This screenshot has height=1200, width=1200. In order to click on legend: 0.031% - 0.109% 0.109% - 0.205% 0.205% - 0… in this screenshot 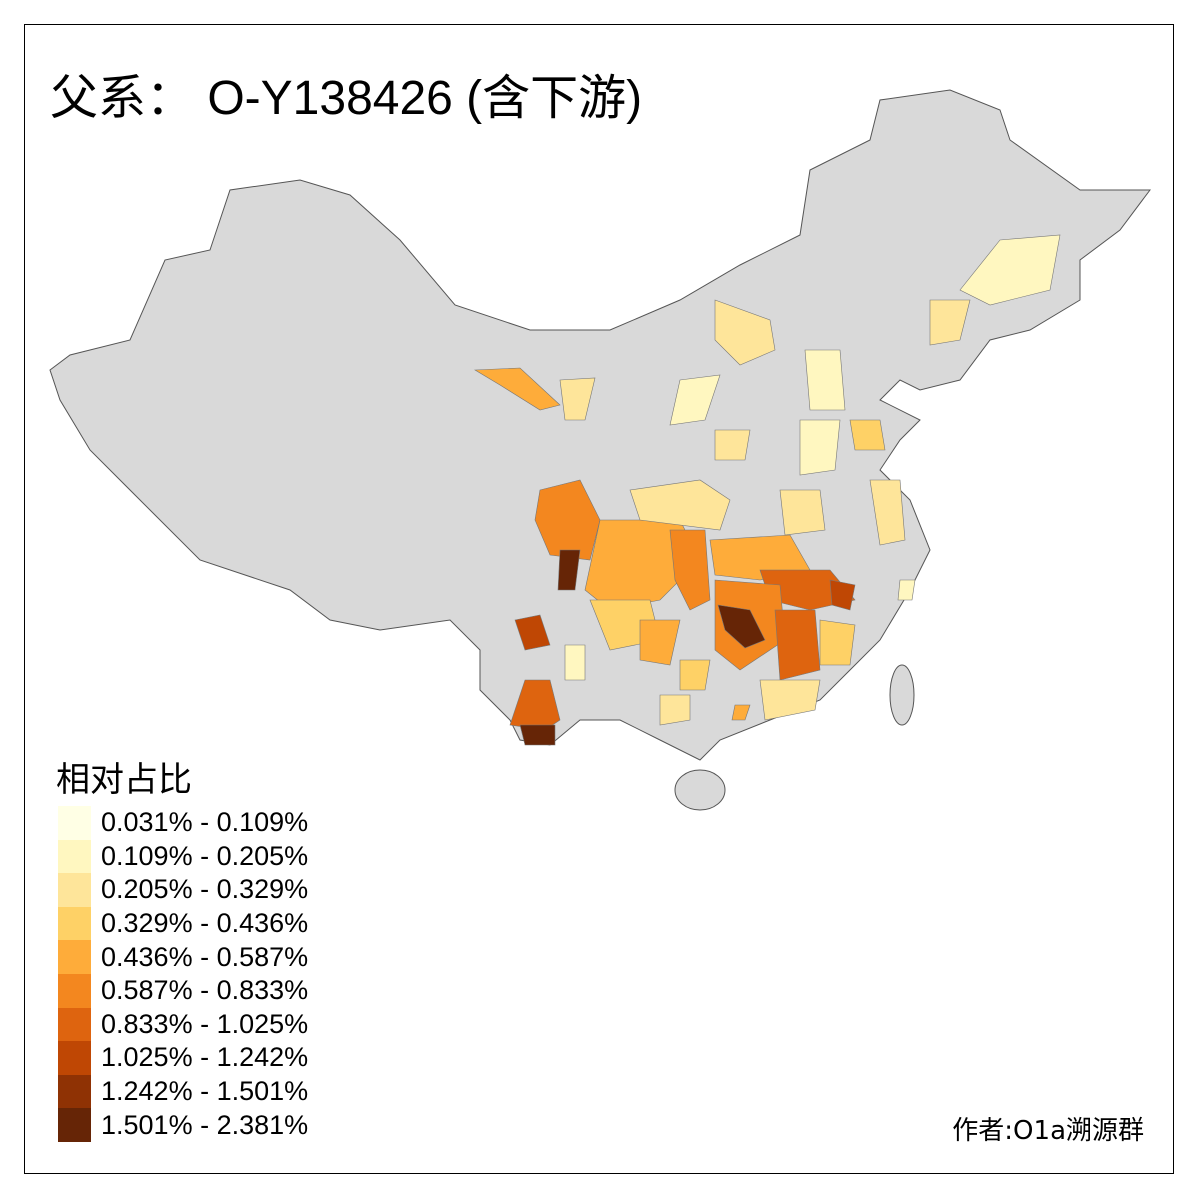, I will do `click(183, 974)`.